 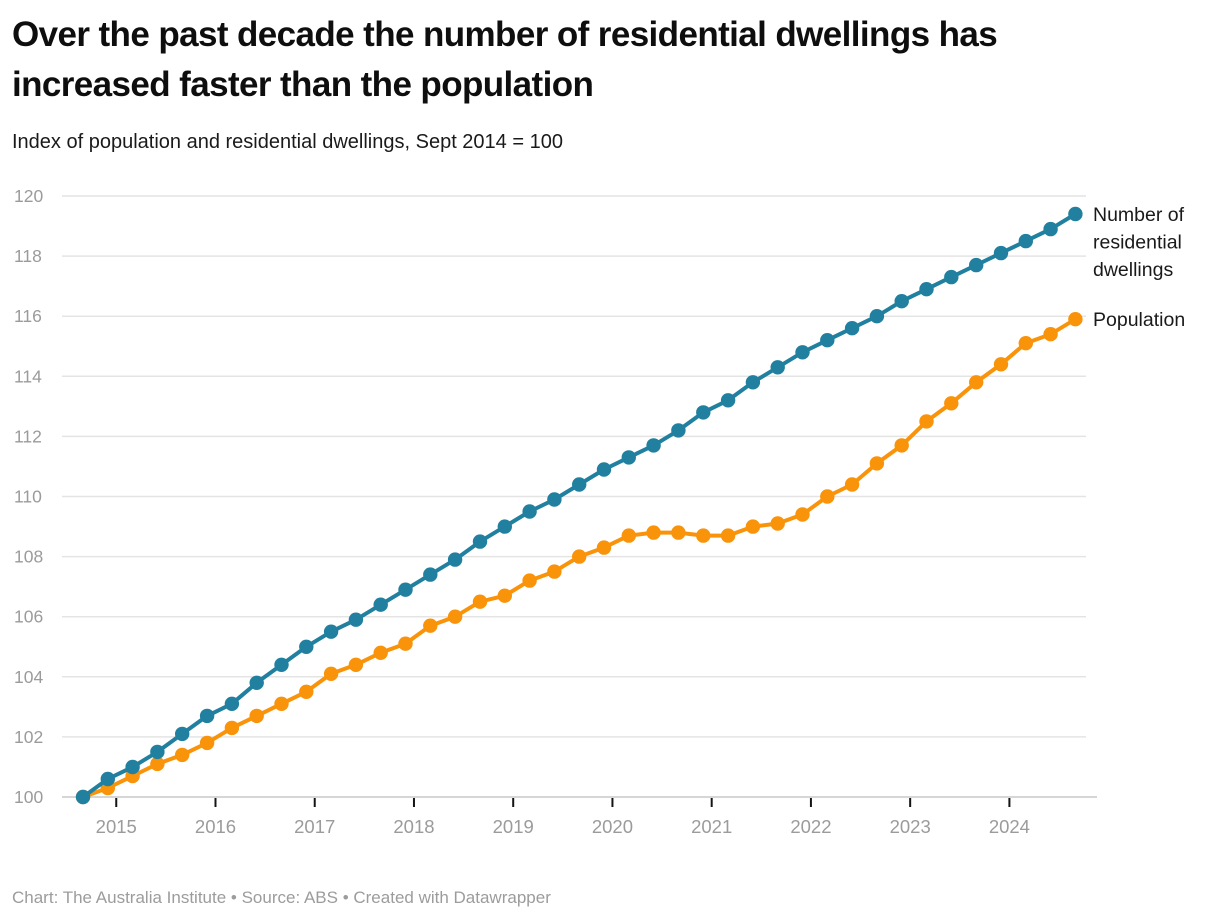 What do you see at coordinates (28, 677) in the screenshot?
I see `y-axis-tick-label: 104` at bounding box center [28, 677].